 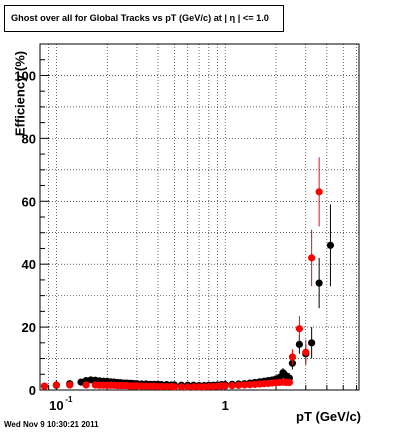 I want to click on y-tick-label: 80, so click(x=29, y=138).